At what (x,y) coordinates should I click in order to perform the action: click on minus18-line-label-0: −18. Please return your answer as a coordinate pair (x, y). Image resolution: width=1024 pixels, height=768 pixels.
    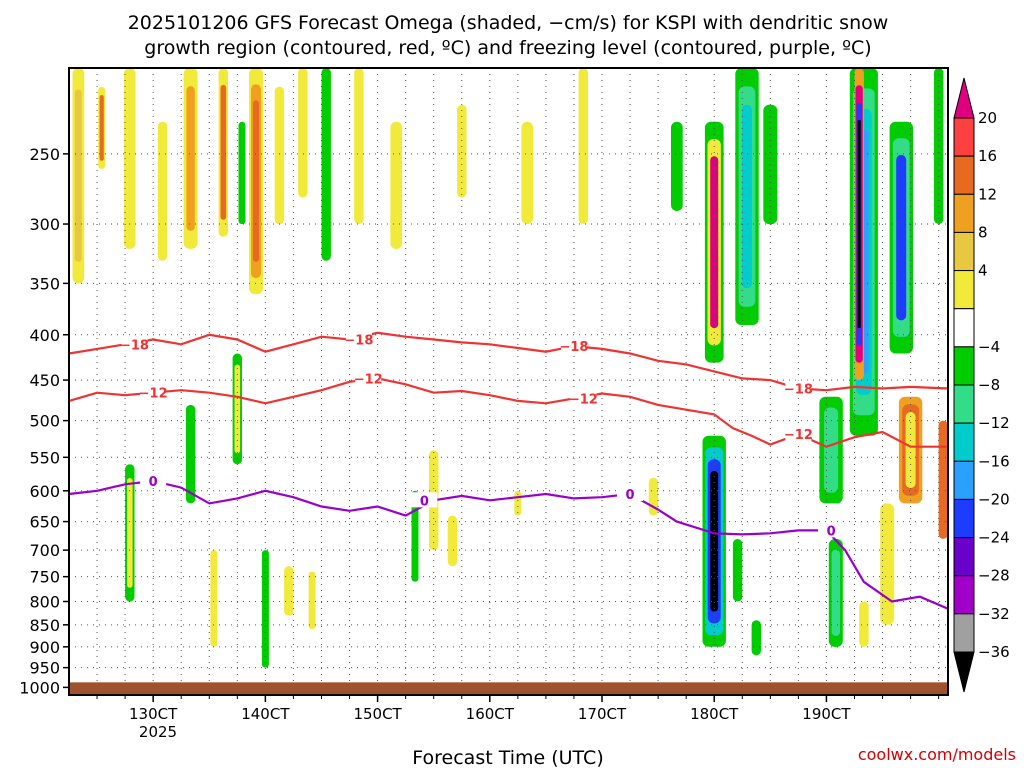
    Looking at the image, I should click on (134, 345).